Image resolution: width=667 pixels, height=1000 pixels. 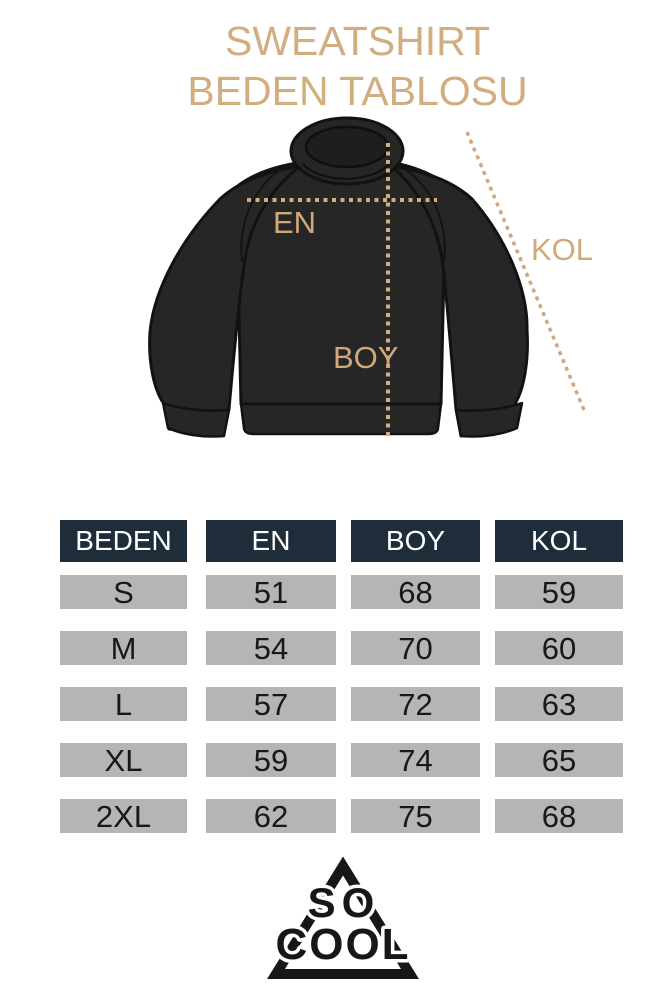 I want to click on table-row-2xl: 2XL 62 75 68, so click(x=333, y=816).